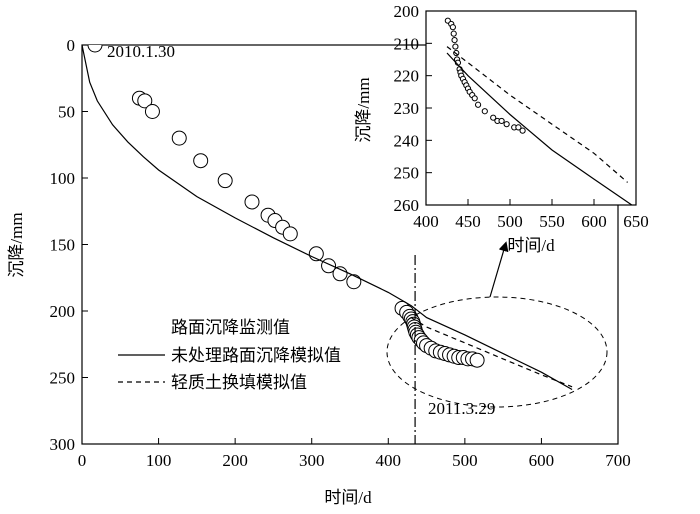 This screenshot has width=700, height=514. I want to click on inset-x-tick-label: 550, so click(552, 221).